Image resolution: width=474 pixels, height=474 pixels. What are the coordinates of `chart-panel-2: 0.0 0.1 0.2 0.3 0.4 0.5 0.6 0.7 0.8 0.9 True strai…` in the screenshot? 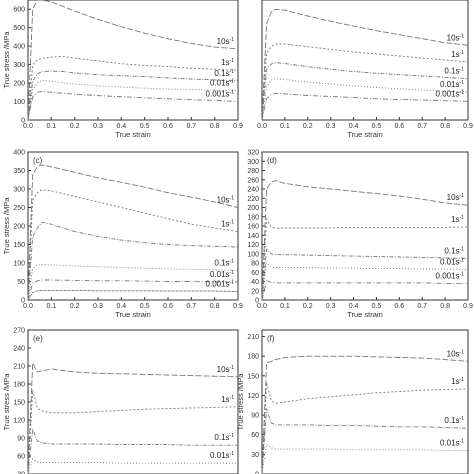 It's located at (365, 69).